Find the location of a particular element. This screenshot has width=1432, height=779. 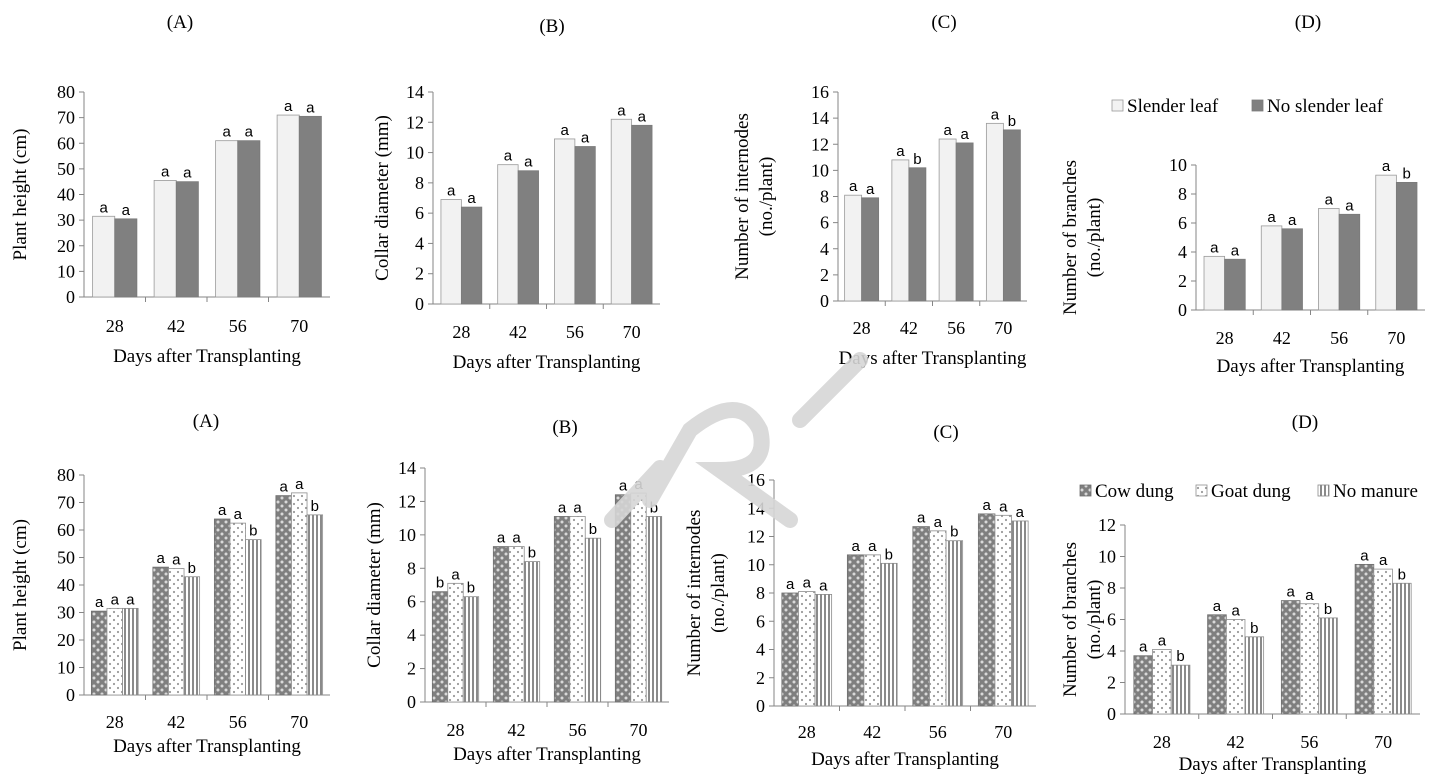

y-tick-label: 60 is located at coordinates (66, 530).